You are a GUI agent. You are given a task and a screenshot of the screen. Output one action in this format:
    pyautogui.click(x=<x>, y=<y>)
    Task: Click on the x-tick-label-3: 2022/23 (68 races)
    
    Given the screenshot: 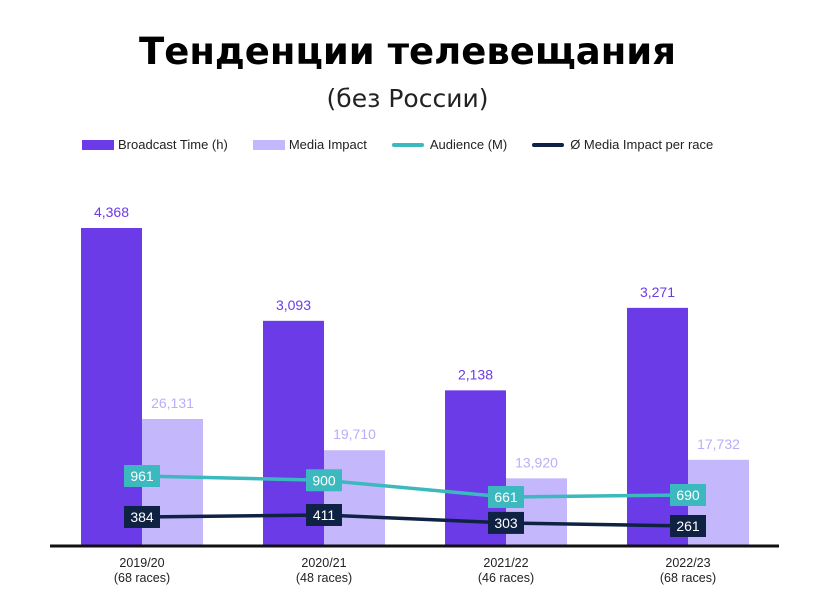 What is the action you would take?
    pyautogui.click(x=688, y=570)
    